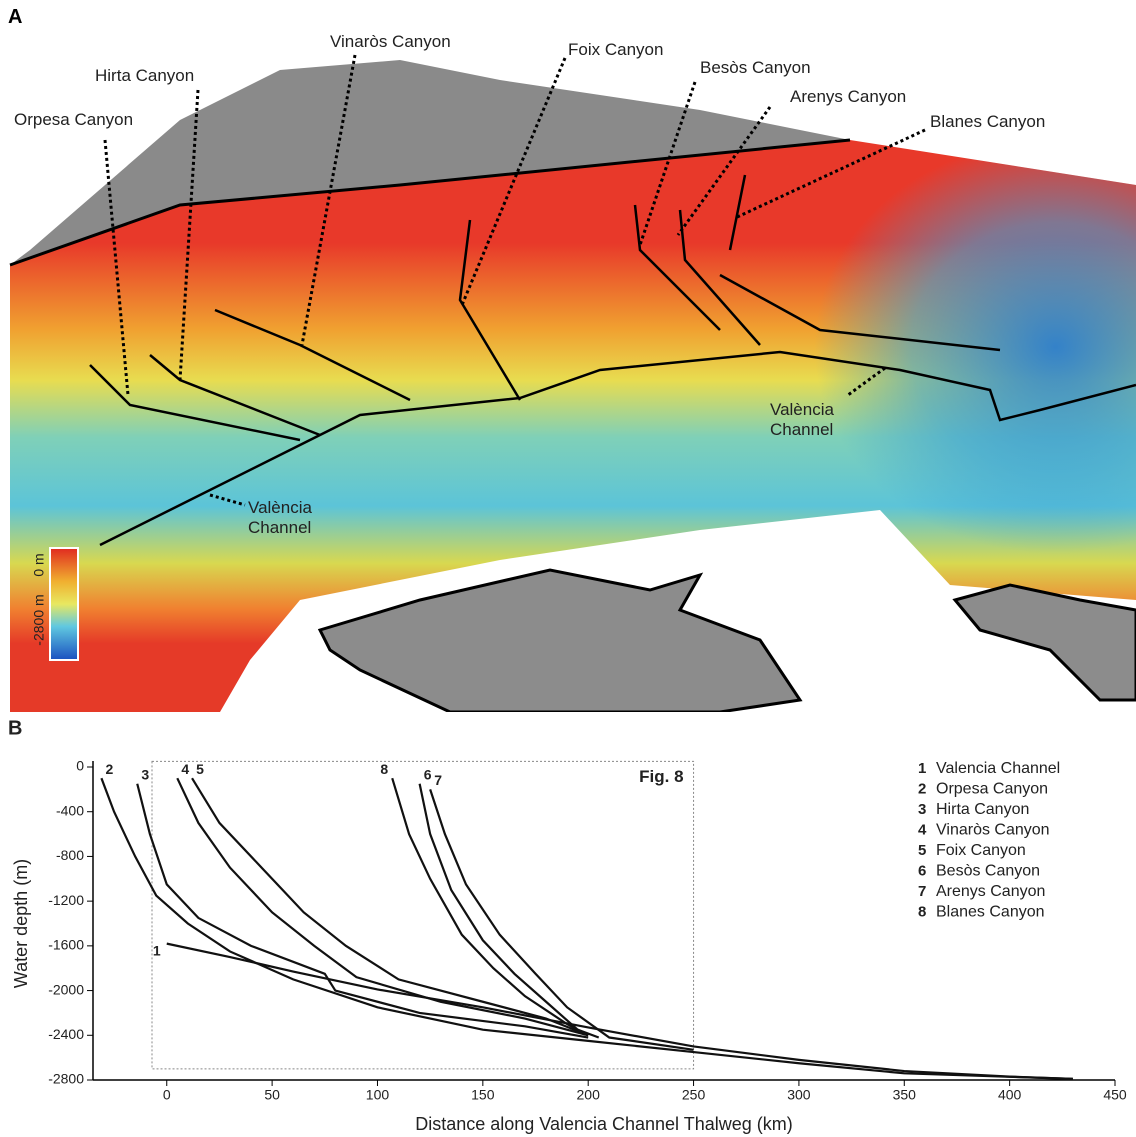  I want to click on colorbar-bottom-label: -2800 m, so click(39, 619).